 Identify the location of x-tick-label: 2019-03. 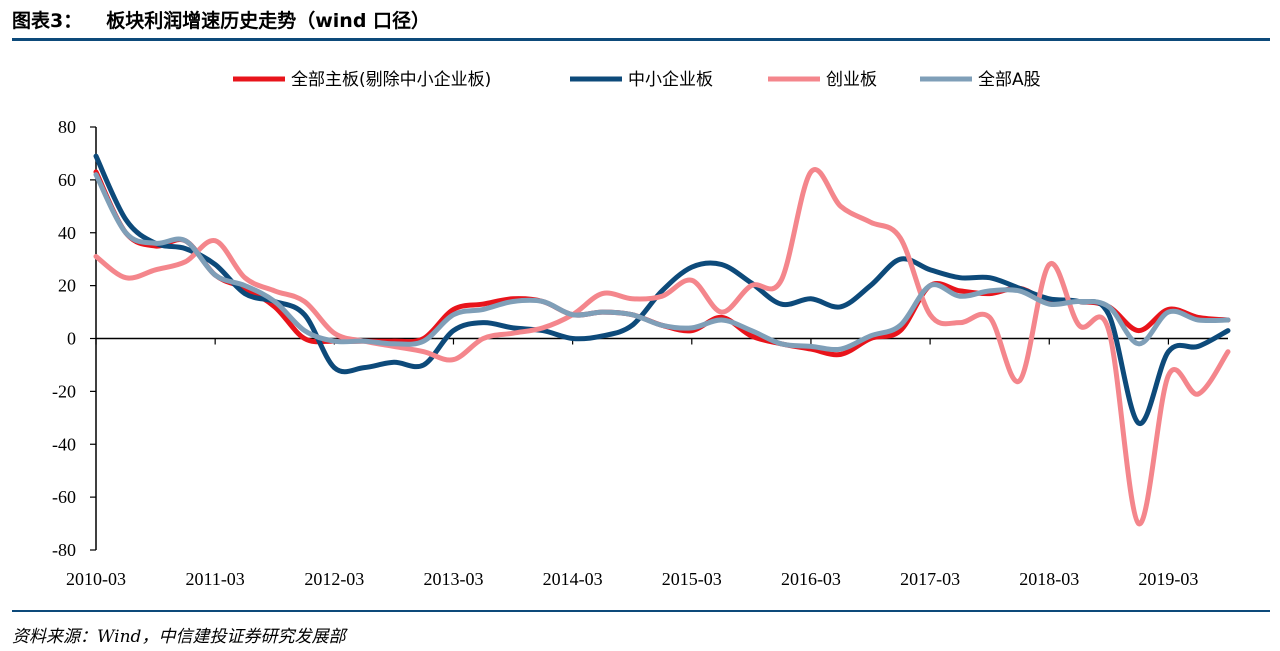
(1168, 579).